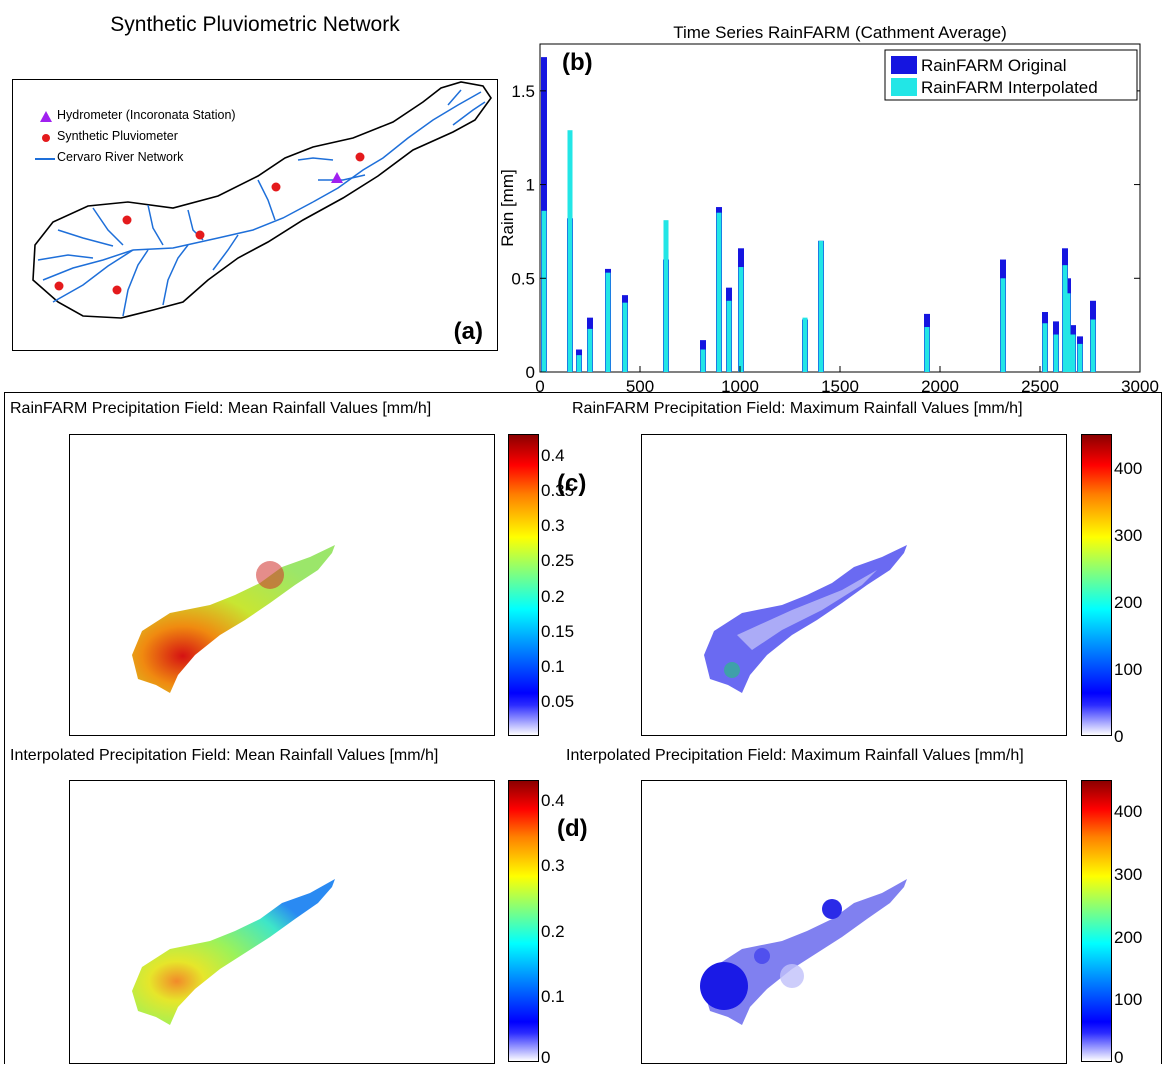  I want to click on panel-b-label: (b), so click(577, 62).